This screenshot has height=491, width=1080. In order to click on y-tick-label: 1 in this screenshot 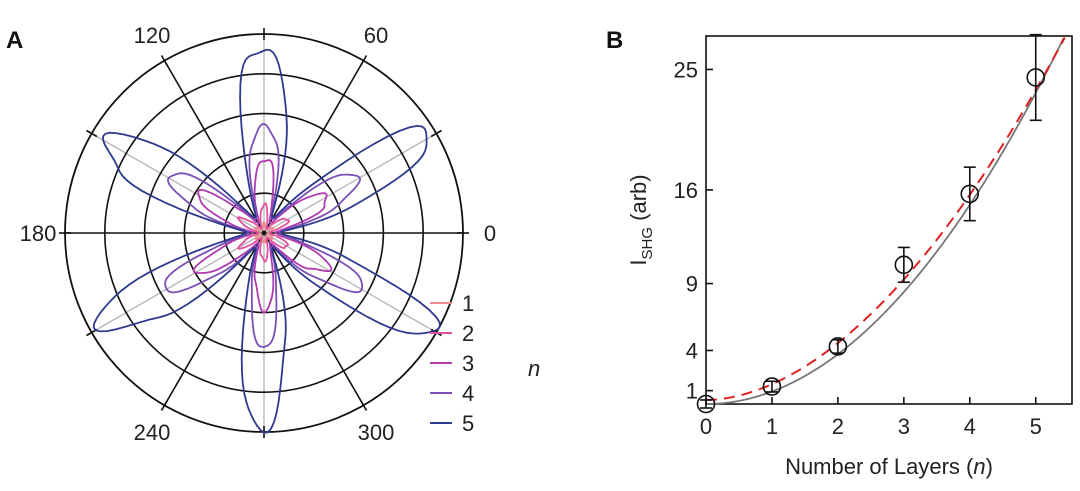, I will do `click(692, 391)`.